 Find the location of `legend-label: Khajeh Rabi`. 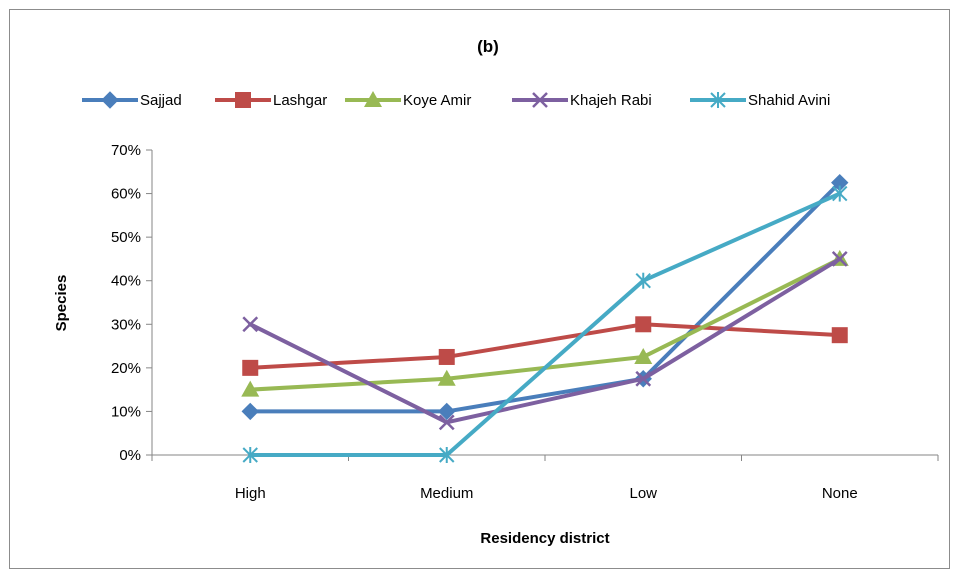

legend-label: Khajeh Rabi is located at coordinates (611, 100).